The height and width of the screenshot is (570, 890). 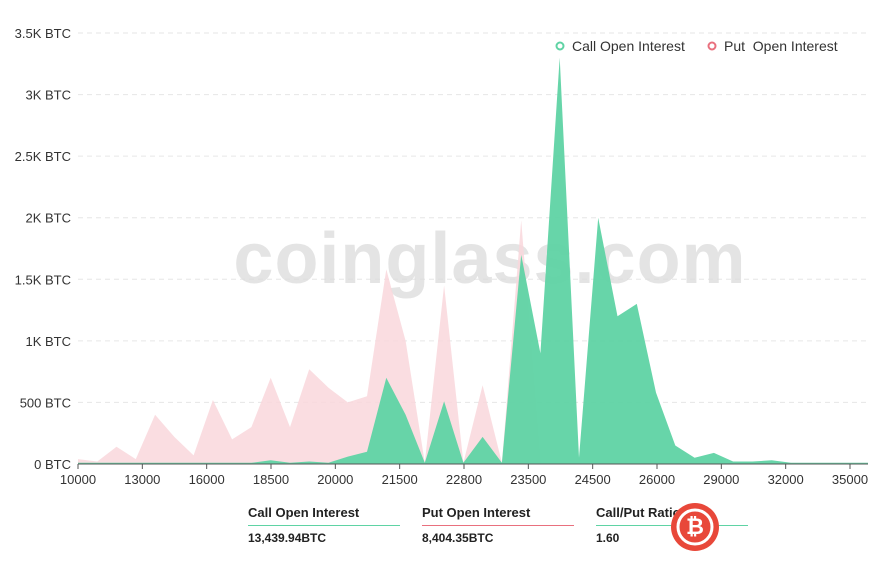 I want to click on x-tick-label: 20000, so click(x=335, y=479).